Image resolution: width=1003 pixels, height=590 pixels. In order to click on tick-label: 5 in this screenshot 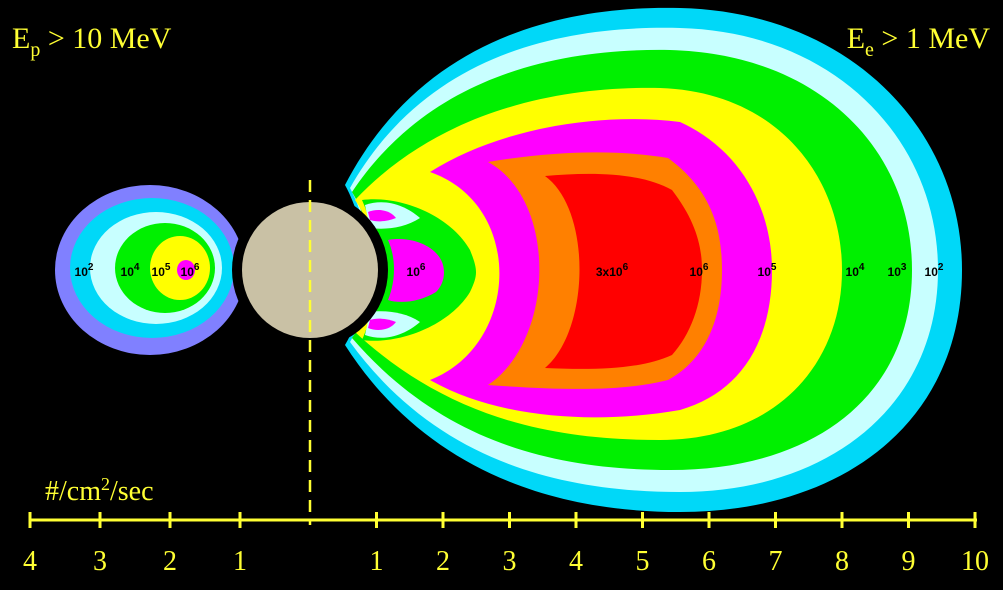, I will do `click(643, 561)`.